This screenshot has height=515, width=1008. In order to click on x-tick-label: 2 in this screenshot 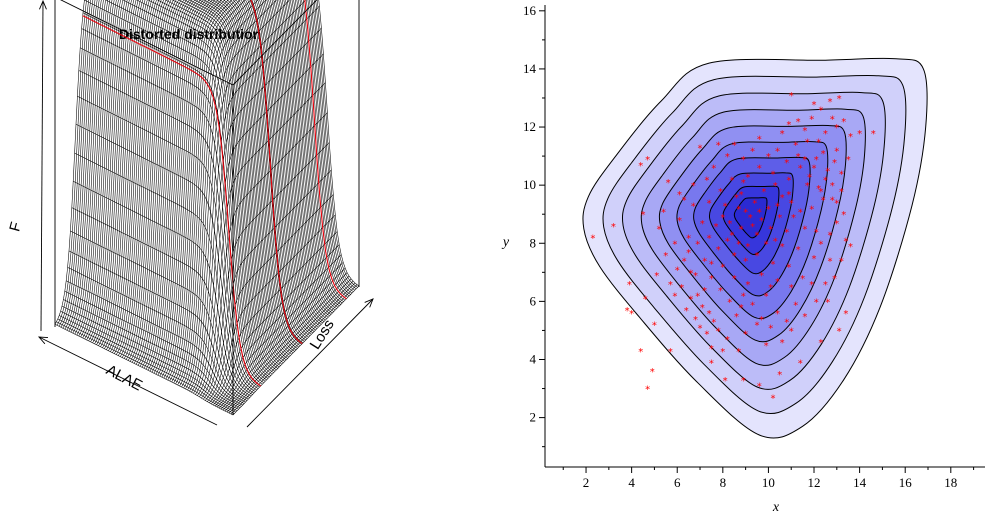, I will do `click(586, 482)`.